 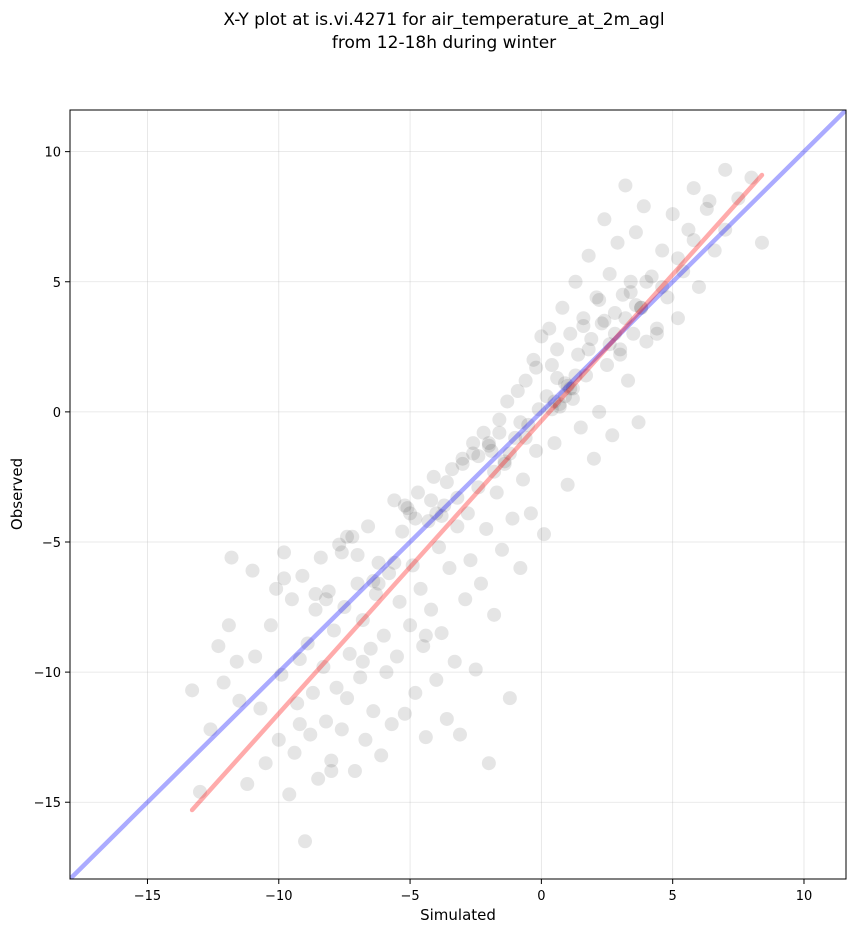 What do you see at coordinates (409, 896) in the screenshot?
I see `x-tick-label: −5` at bounding box center [409, 896].